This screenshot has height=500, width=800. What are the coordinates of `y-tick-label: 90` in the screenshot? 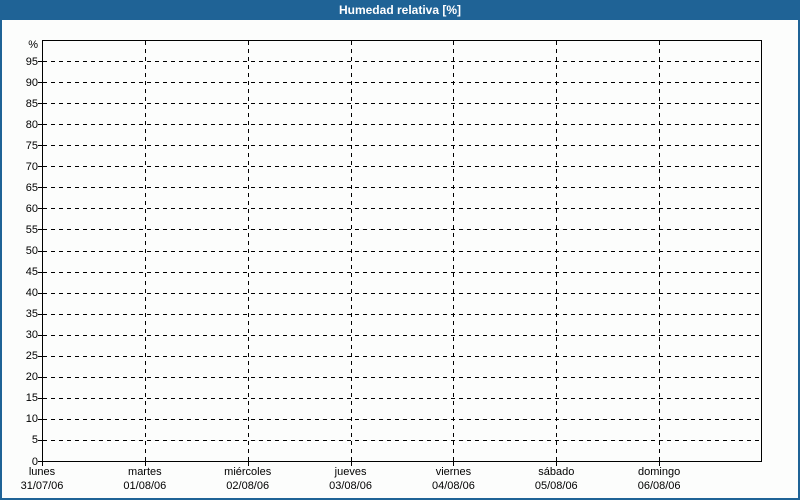 It's located at (31, 82).